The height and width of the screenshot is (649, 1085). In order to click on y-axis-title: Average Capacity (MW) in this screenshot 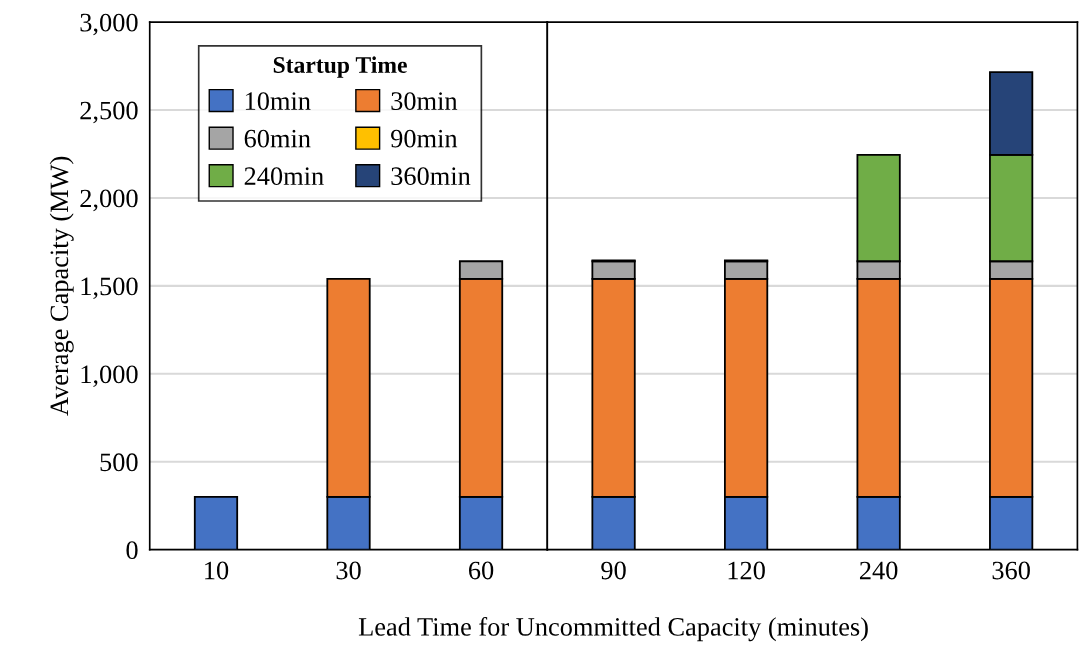, I will do `click(61, 286)`.